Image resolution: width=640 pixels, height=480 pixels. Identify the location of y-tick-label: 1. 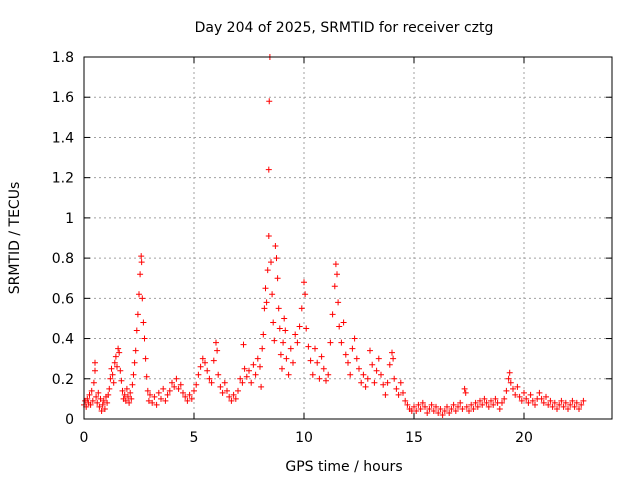
(69, 219).